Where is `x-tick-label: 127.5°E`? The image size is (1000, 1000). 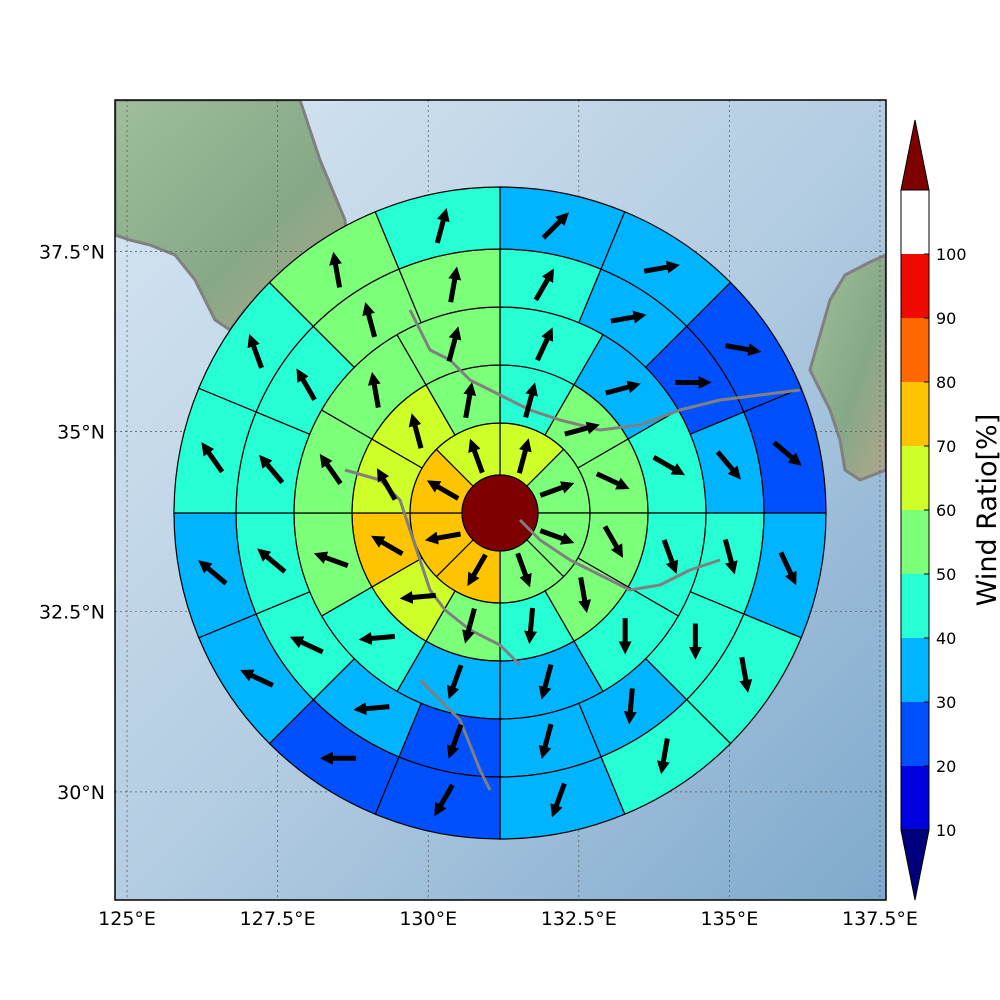
x-tick-label: 127.5°E is located at coordinates (278, 919).